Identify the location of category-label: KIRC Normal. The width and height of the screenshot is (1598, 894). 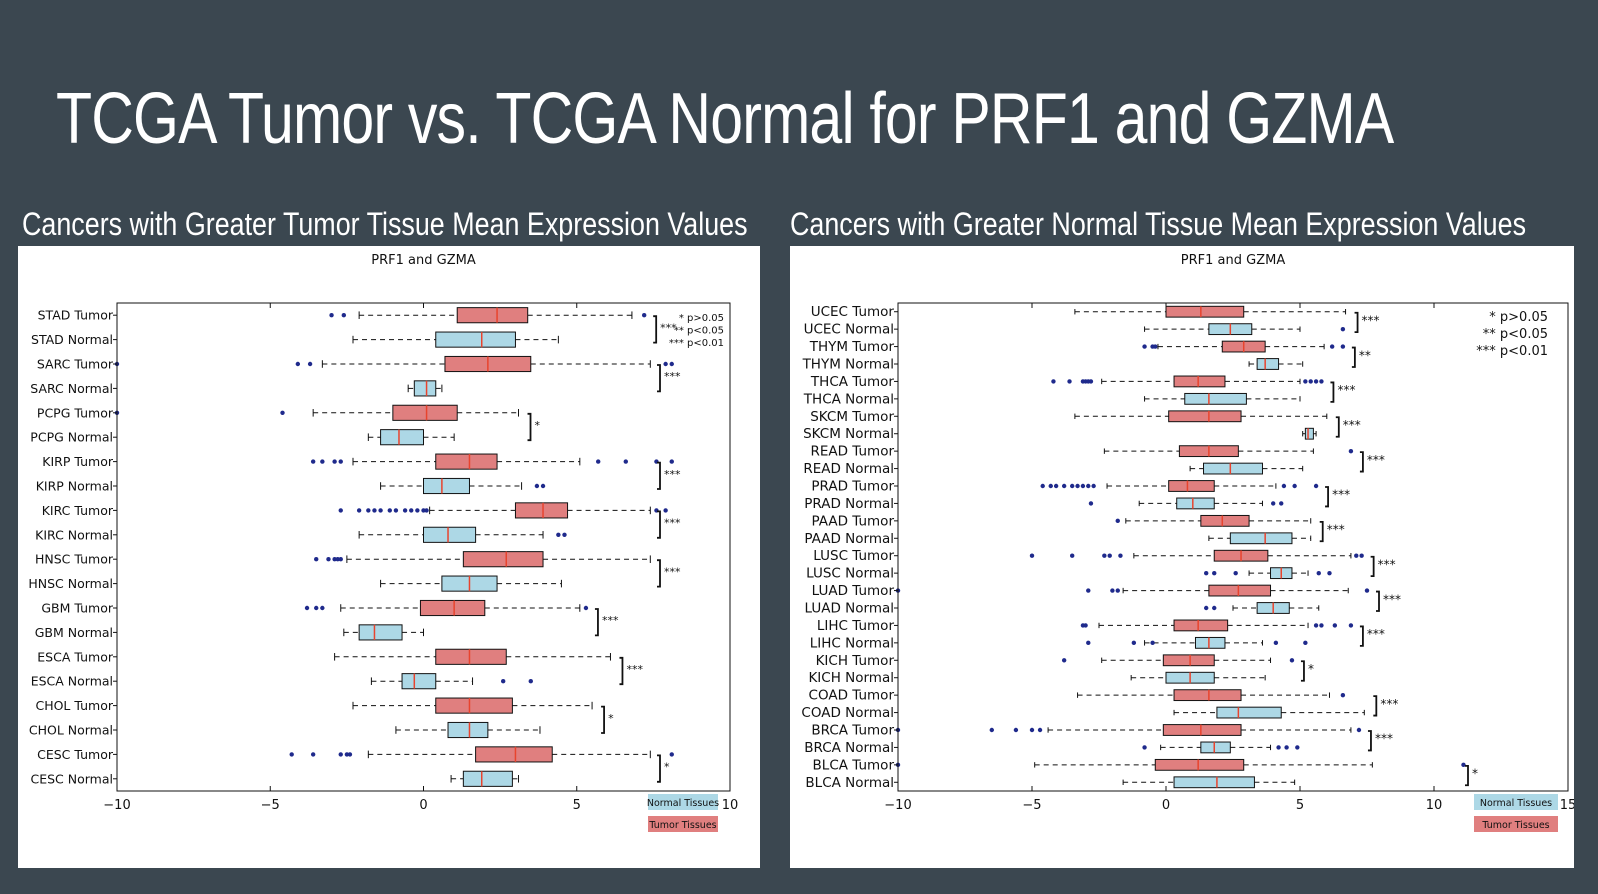
(74, 534).